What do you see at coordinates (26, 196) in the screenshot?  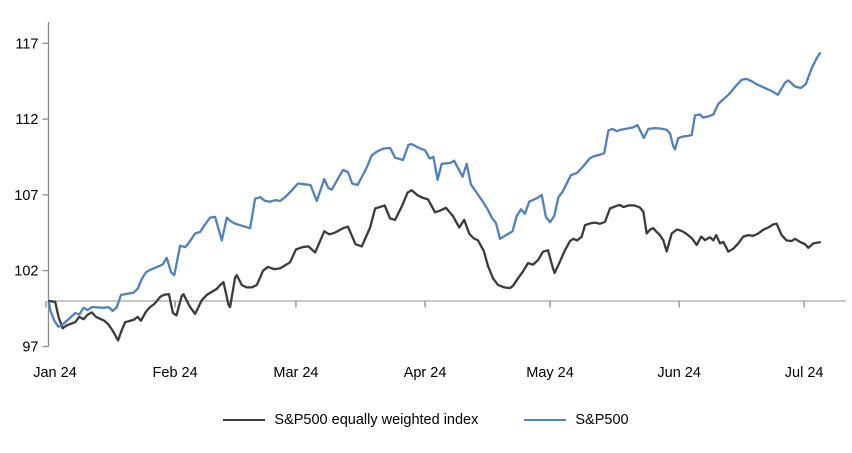 I see `y-axis-label: 107` at bounding box center [26, 196].